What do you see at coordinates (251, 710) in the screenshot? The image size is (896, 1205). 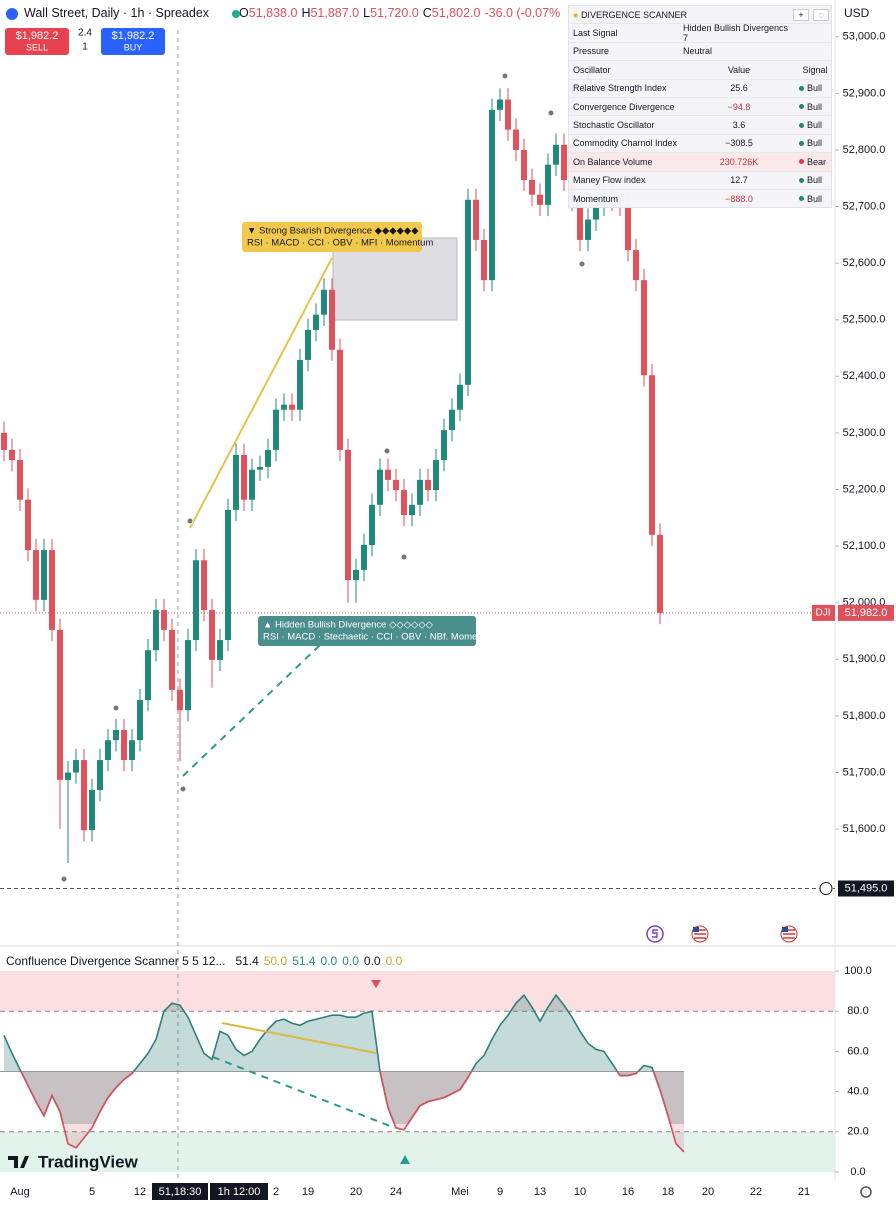 I see `bullish-line` at bounding box center [251, 710].